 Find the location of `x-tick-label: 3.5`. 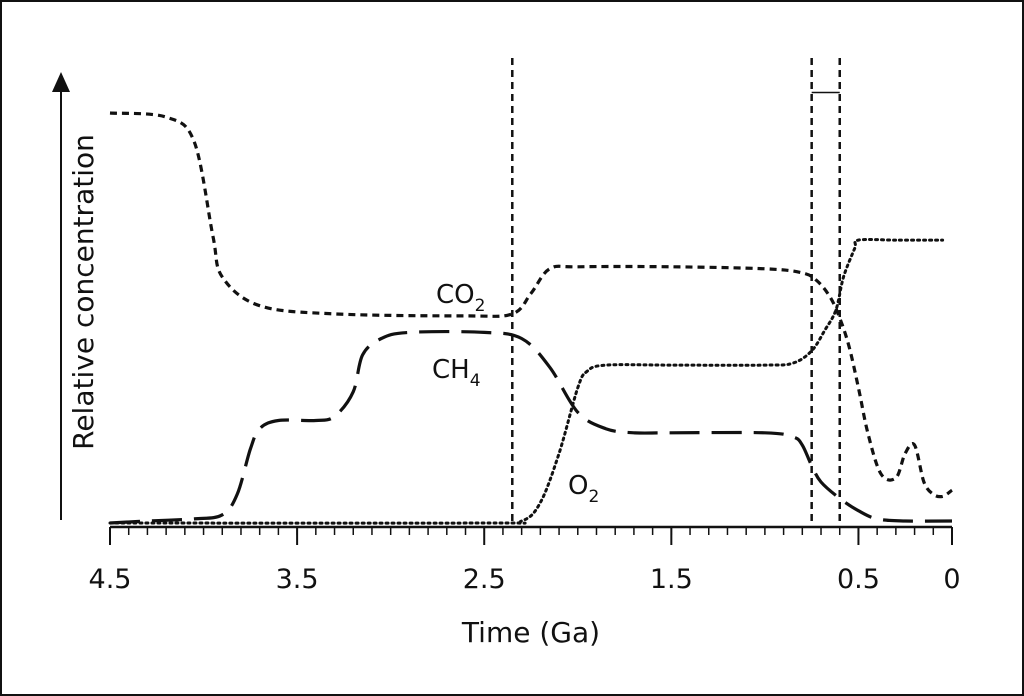

x-tick-label: 3.5 is located at coordinates (297, 579).